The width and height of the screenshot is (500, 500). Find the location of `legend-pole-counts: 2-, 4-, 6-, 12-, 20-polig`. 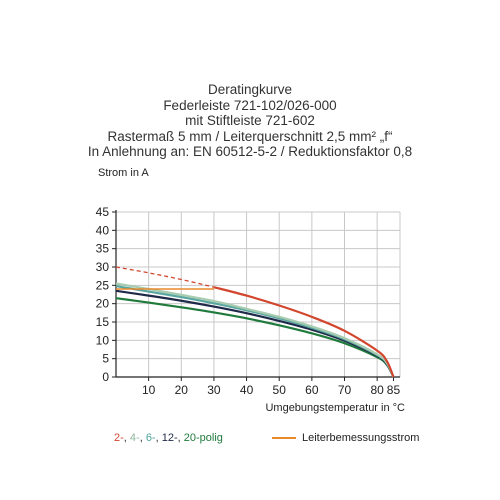

legend-pole-counts: 2-, 4-, 6-, 12-, 20-polig is located at coordinates (168, 438).